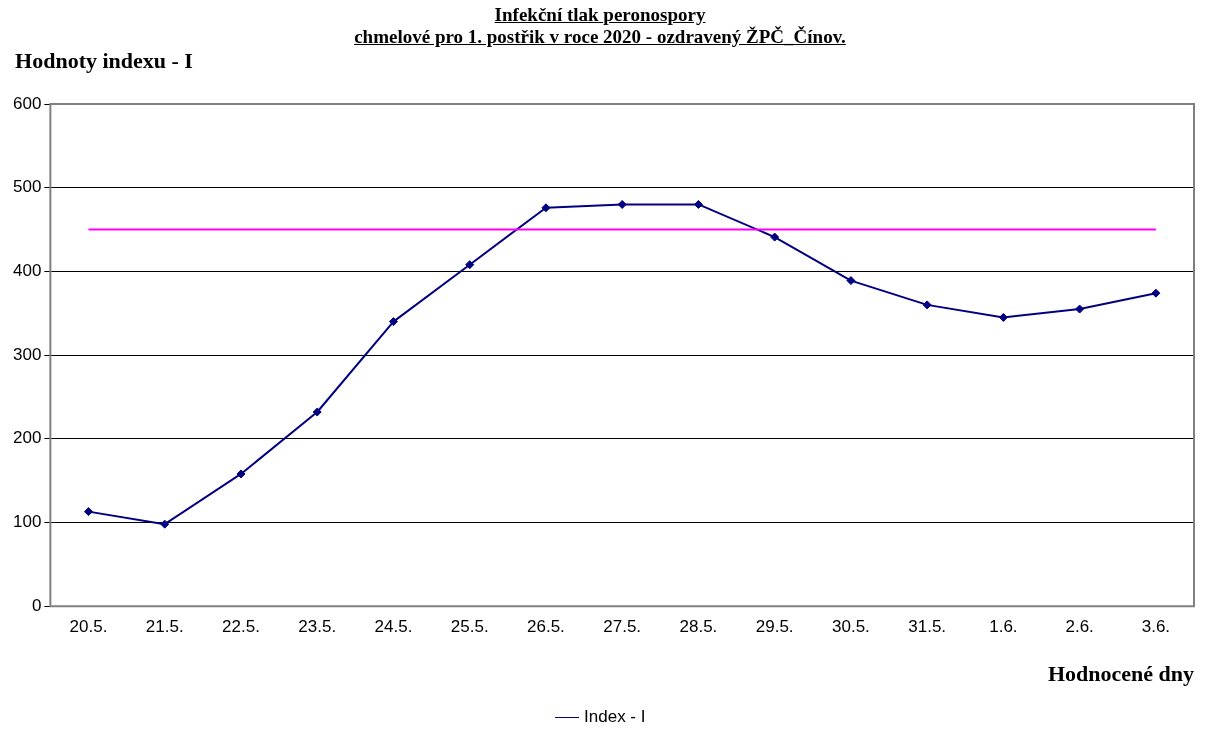 This screenshot has width=1206, height=736. I want to click on x-axis-title: Hodnocené dny, so click(1120, 674).